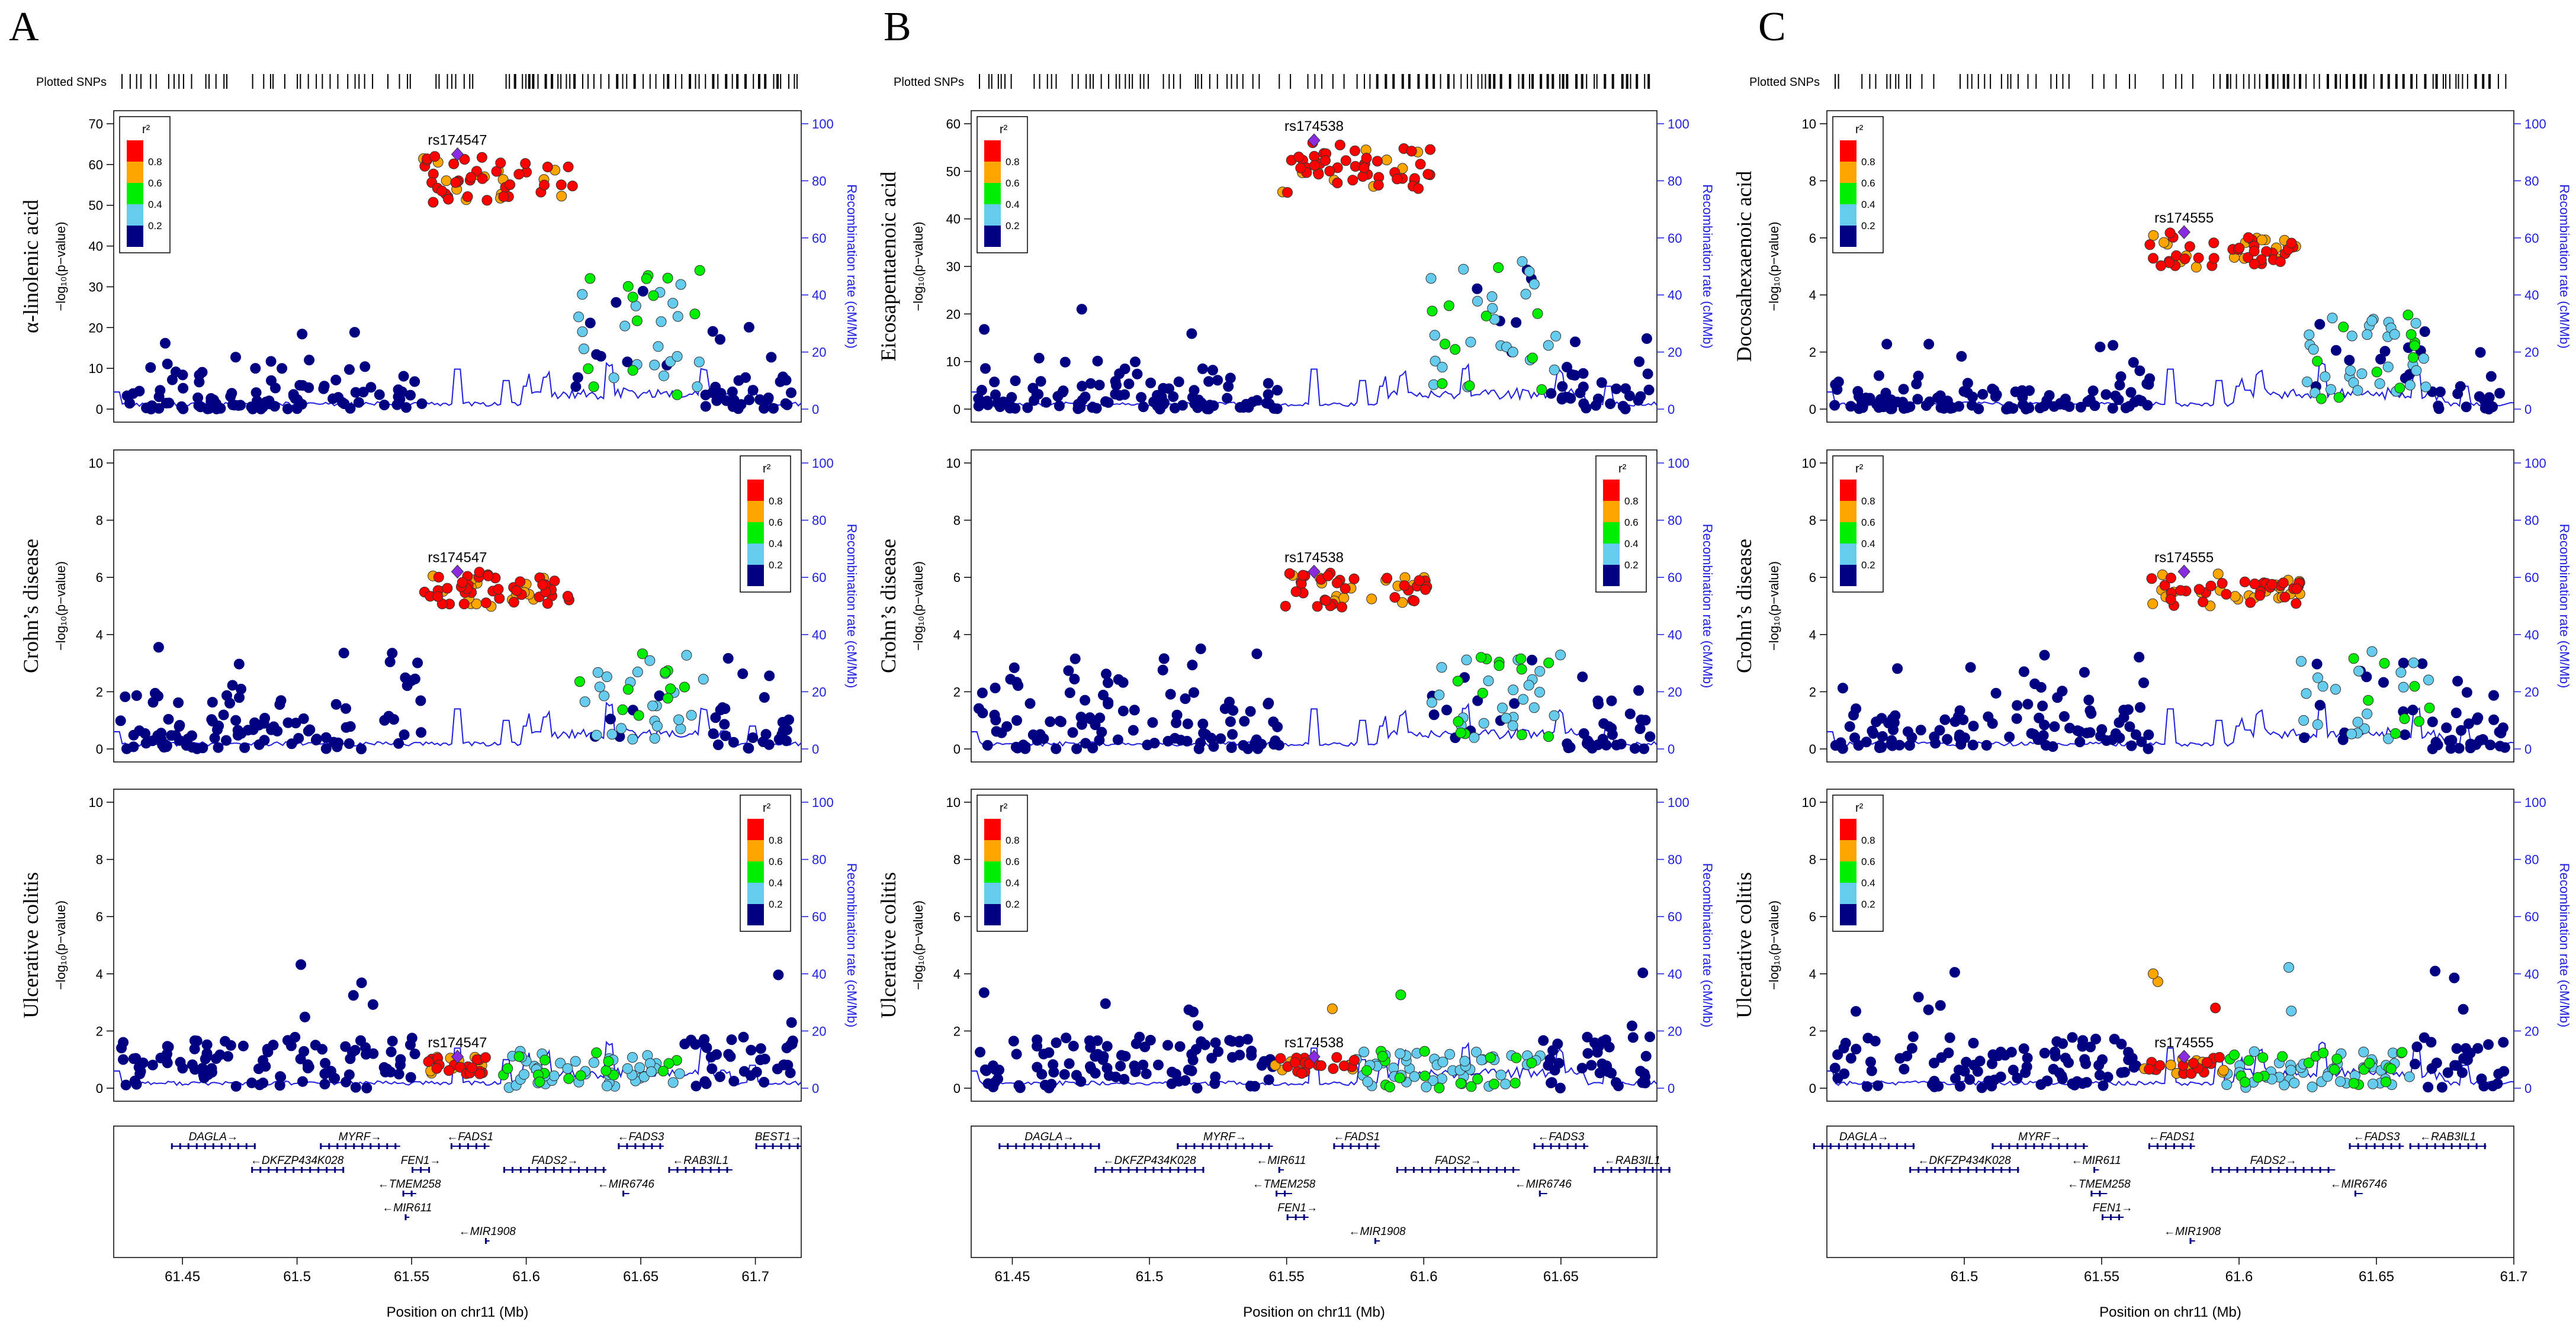 The height and width of the screenshot is (1325, 2576). Describe the element at coordinates (2528, 409) in the screenshot. I see `recomb-tick-label: 0` at that location.